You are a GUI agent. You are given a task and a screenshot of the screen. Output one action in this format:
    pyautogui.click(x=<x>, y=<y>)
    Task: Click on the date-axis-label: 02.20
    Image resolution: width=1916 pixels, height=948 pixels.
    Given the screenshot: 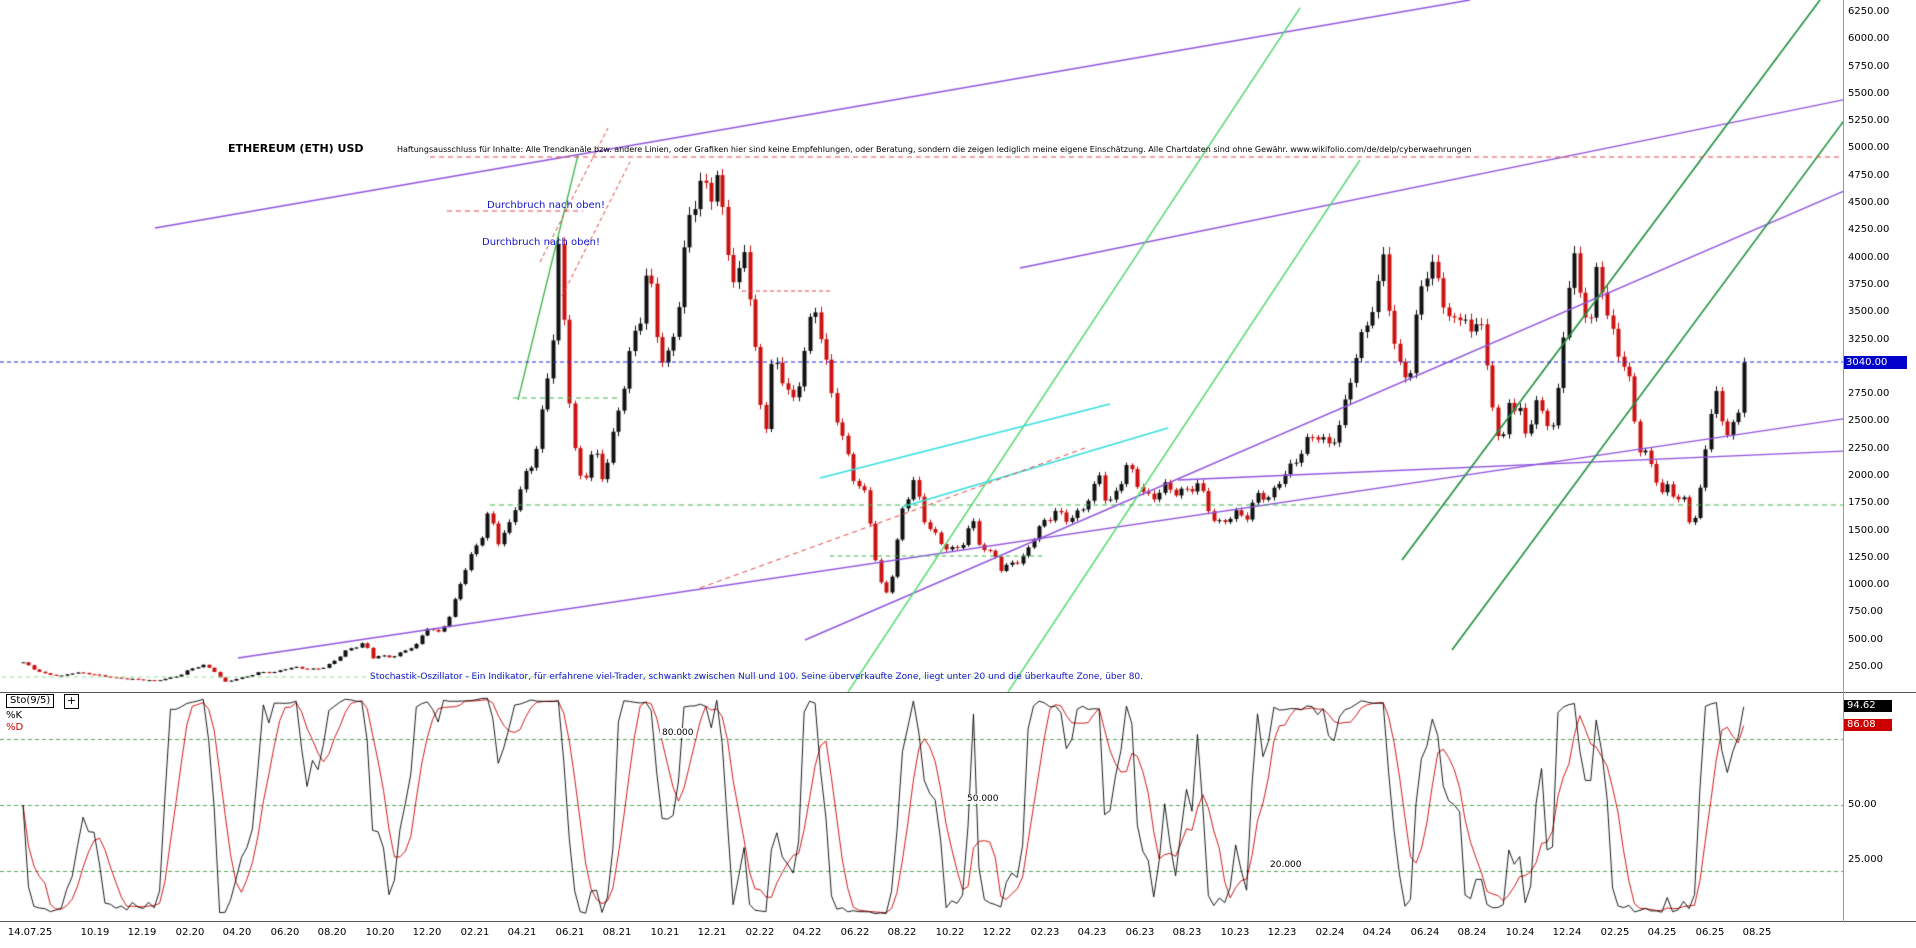 What is the action you would take?
    pyautogui.click(x=190, y=932)
    